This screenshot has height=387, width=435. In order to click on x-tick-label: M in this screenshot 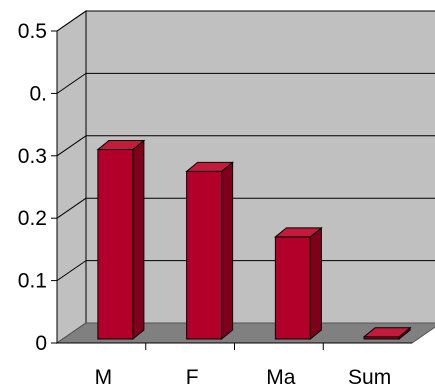, I will do `click(104, 376)`.